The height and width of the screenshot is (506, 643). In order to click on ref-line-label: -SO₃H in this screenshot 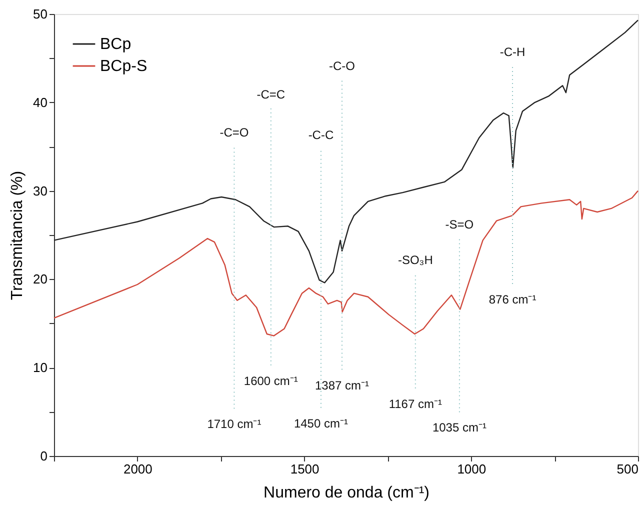, I will do `click(415, 259)`.